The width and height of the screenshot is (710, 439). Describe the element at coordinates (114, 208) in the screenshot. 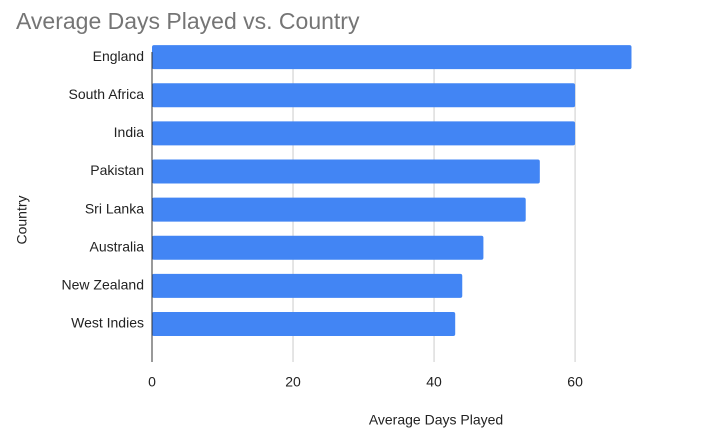

I see `y-tick-label: Sri Lanka` at that location.